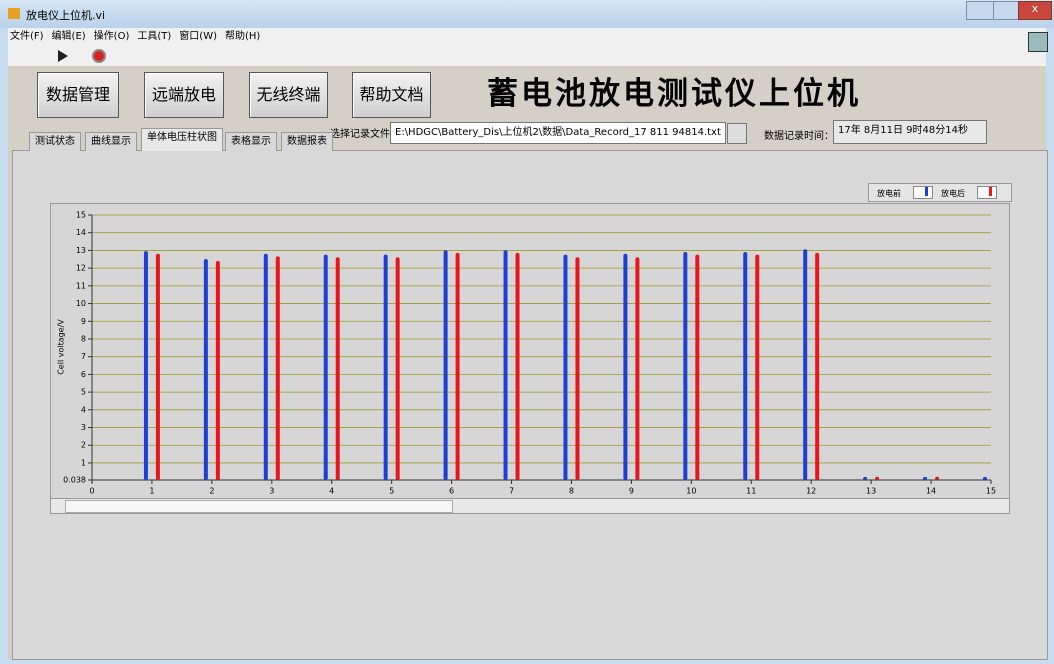 This screenshot has height=664, width=1054. What do you see at coordinates (530, 506) in the screenshot?
I see `scrollbar` at bounding box center [530, 506].